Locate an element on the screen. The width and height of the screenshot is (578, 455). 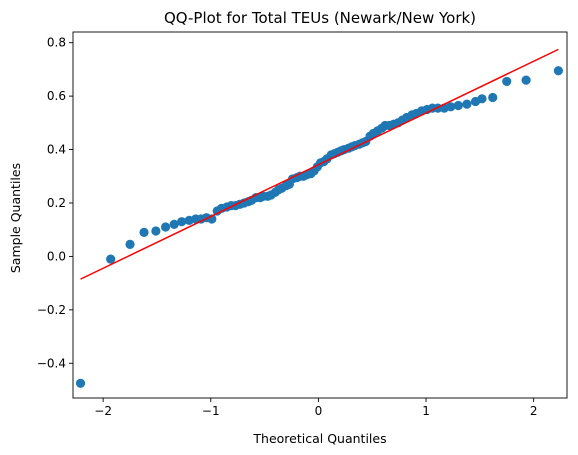
x-tick-label: −1 is located at coordinates (211, 411).